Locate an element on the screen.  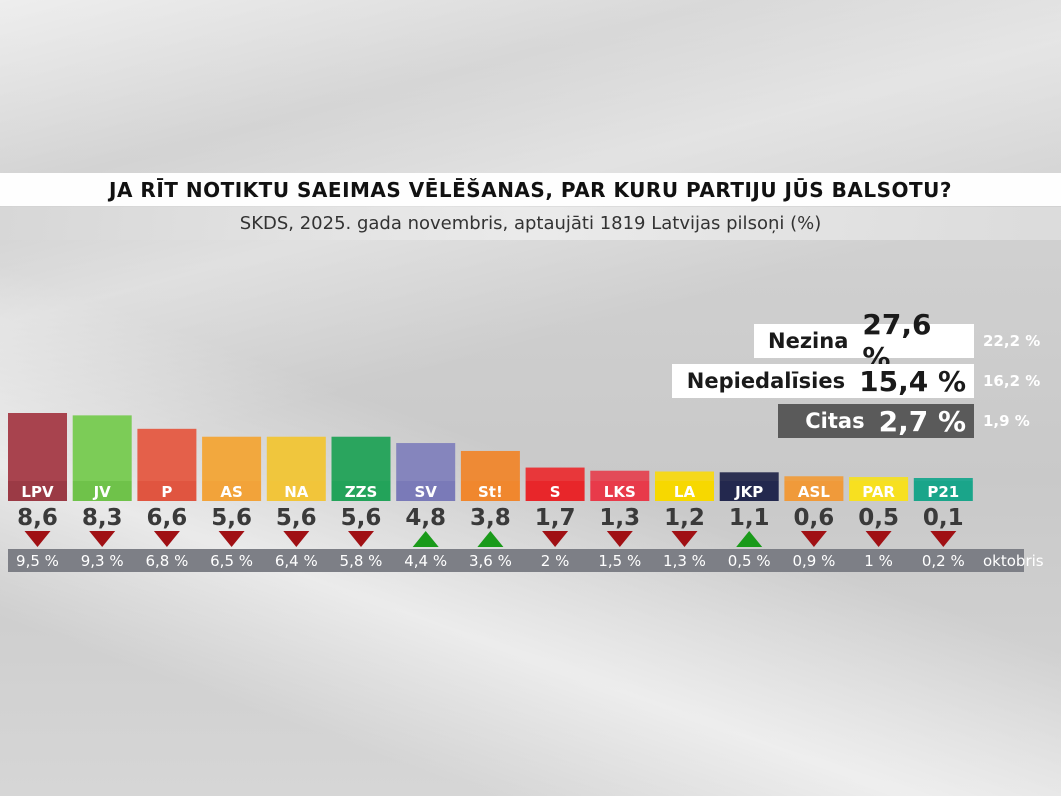
bar-P is located at coordinates (167, 454).